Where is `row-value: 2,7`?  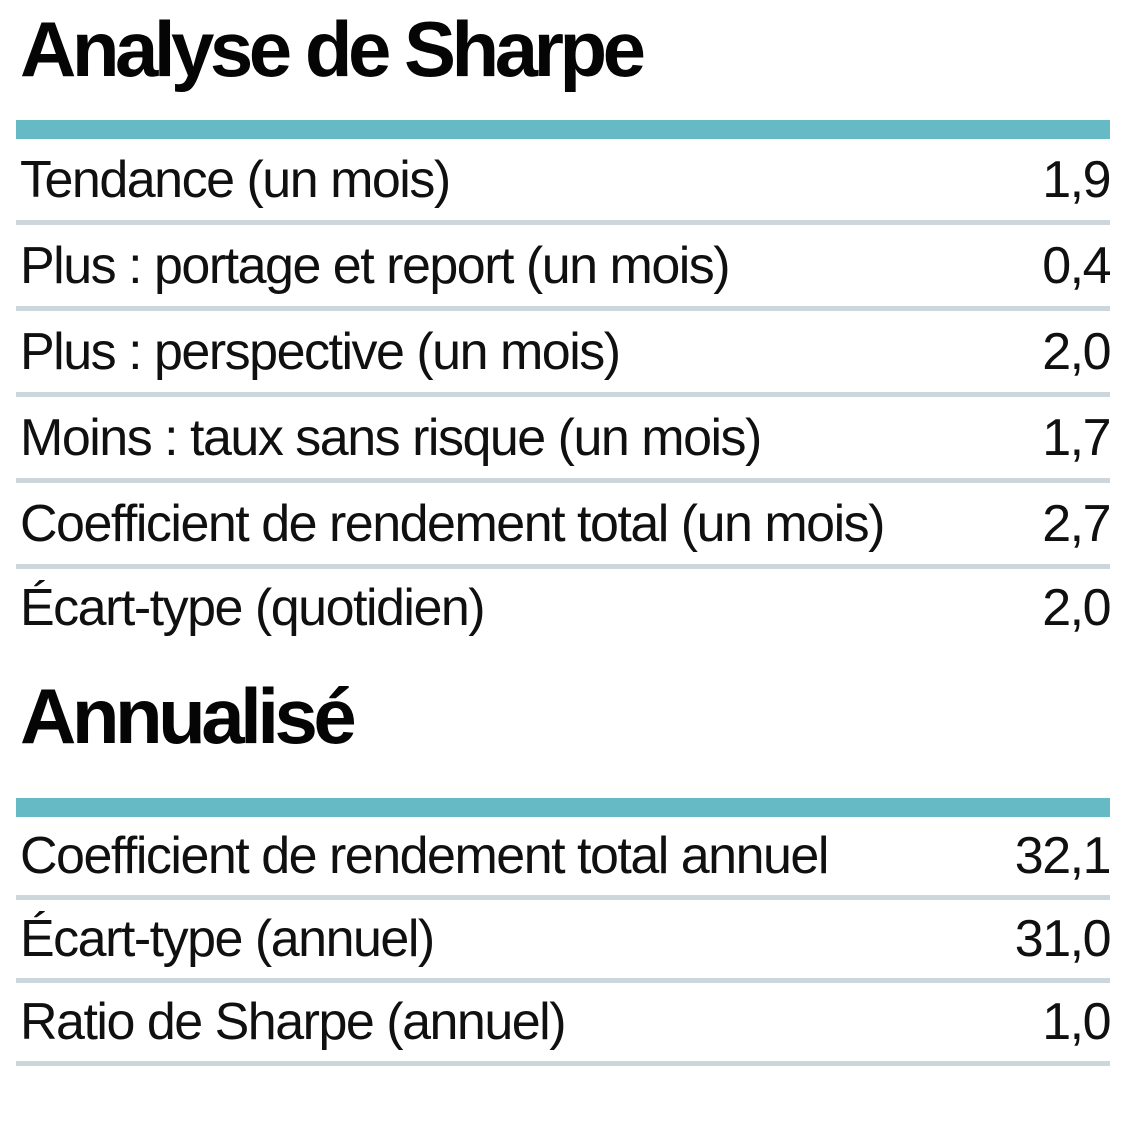
row-value: 2,7 is located at coordinates (1076, 523).